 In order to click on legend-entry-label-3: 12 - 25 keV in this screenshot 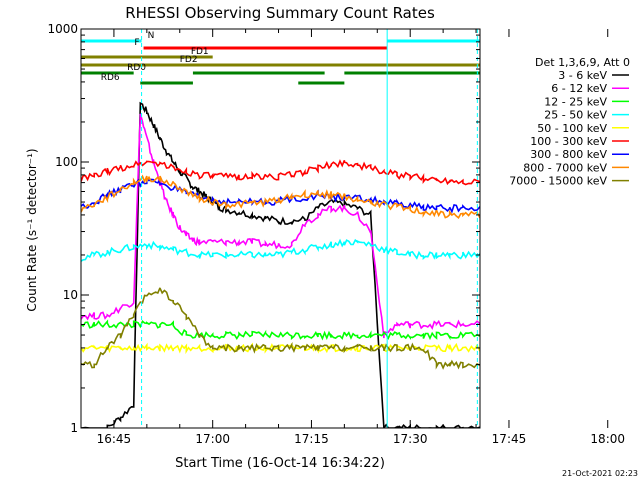, I will do `click(575, 101)`.